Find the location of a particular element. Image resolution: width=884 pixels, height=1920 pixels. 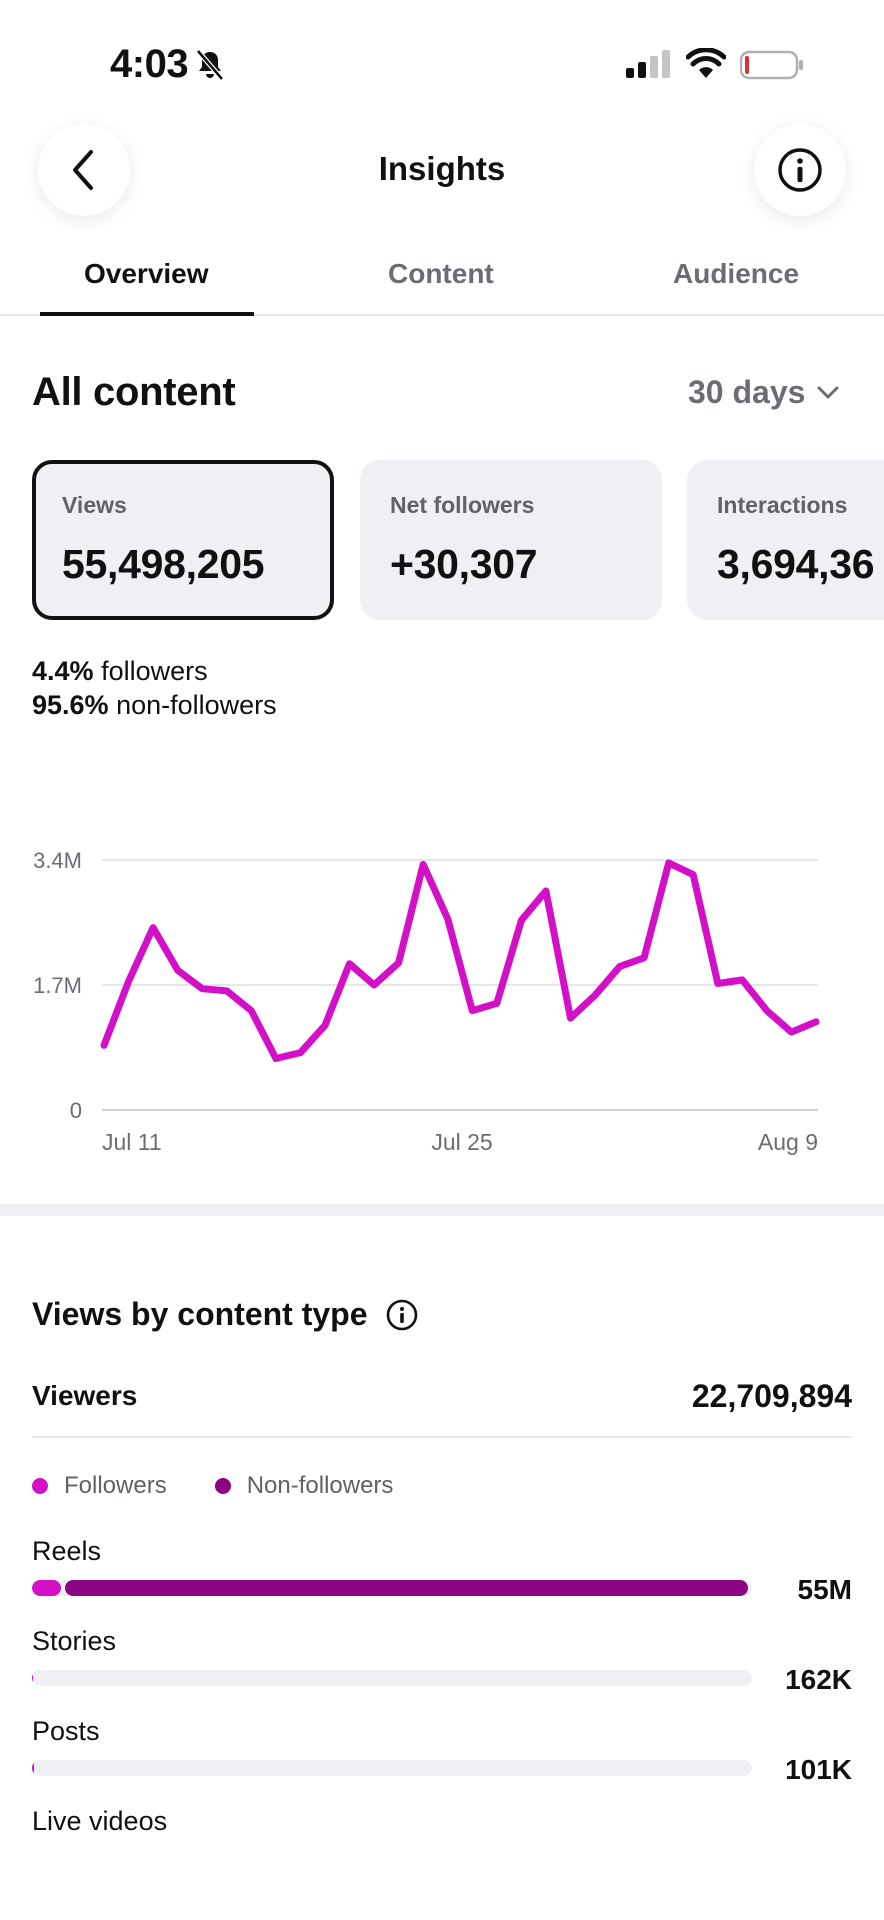

chart-legend: Followers Non-followers is located at coordinates (212, 1486).